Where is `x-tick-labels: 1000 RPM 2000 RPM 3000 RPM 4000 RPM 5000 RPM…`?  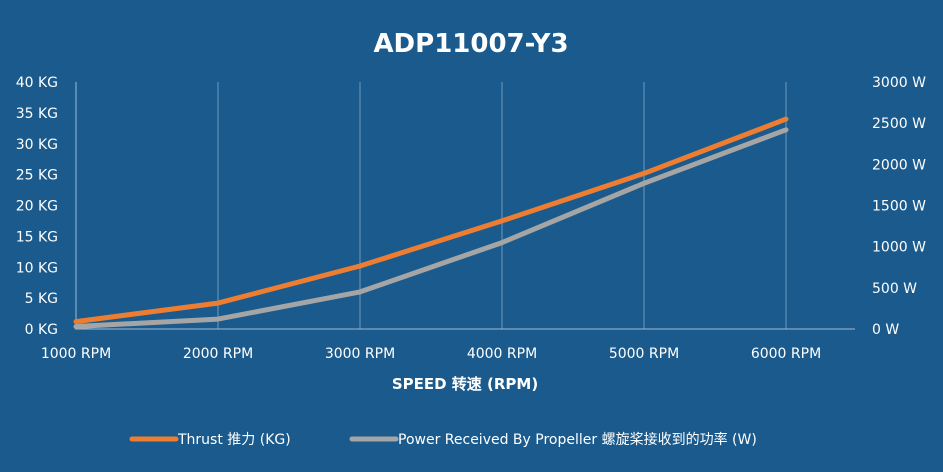
x-tick-labels: 1000 RPM 2000 RPM 3000 RPM 4000 RPM 5000 RPM… is located at coordinates (431, 354).